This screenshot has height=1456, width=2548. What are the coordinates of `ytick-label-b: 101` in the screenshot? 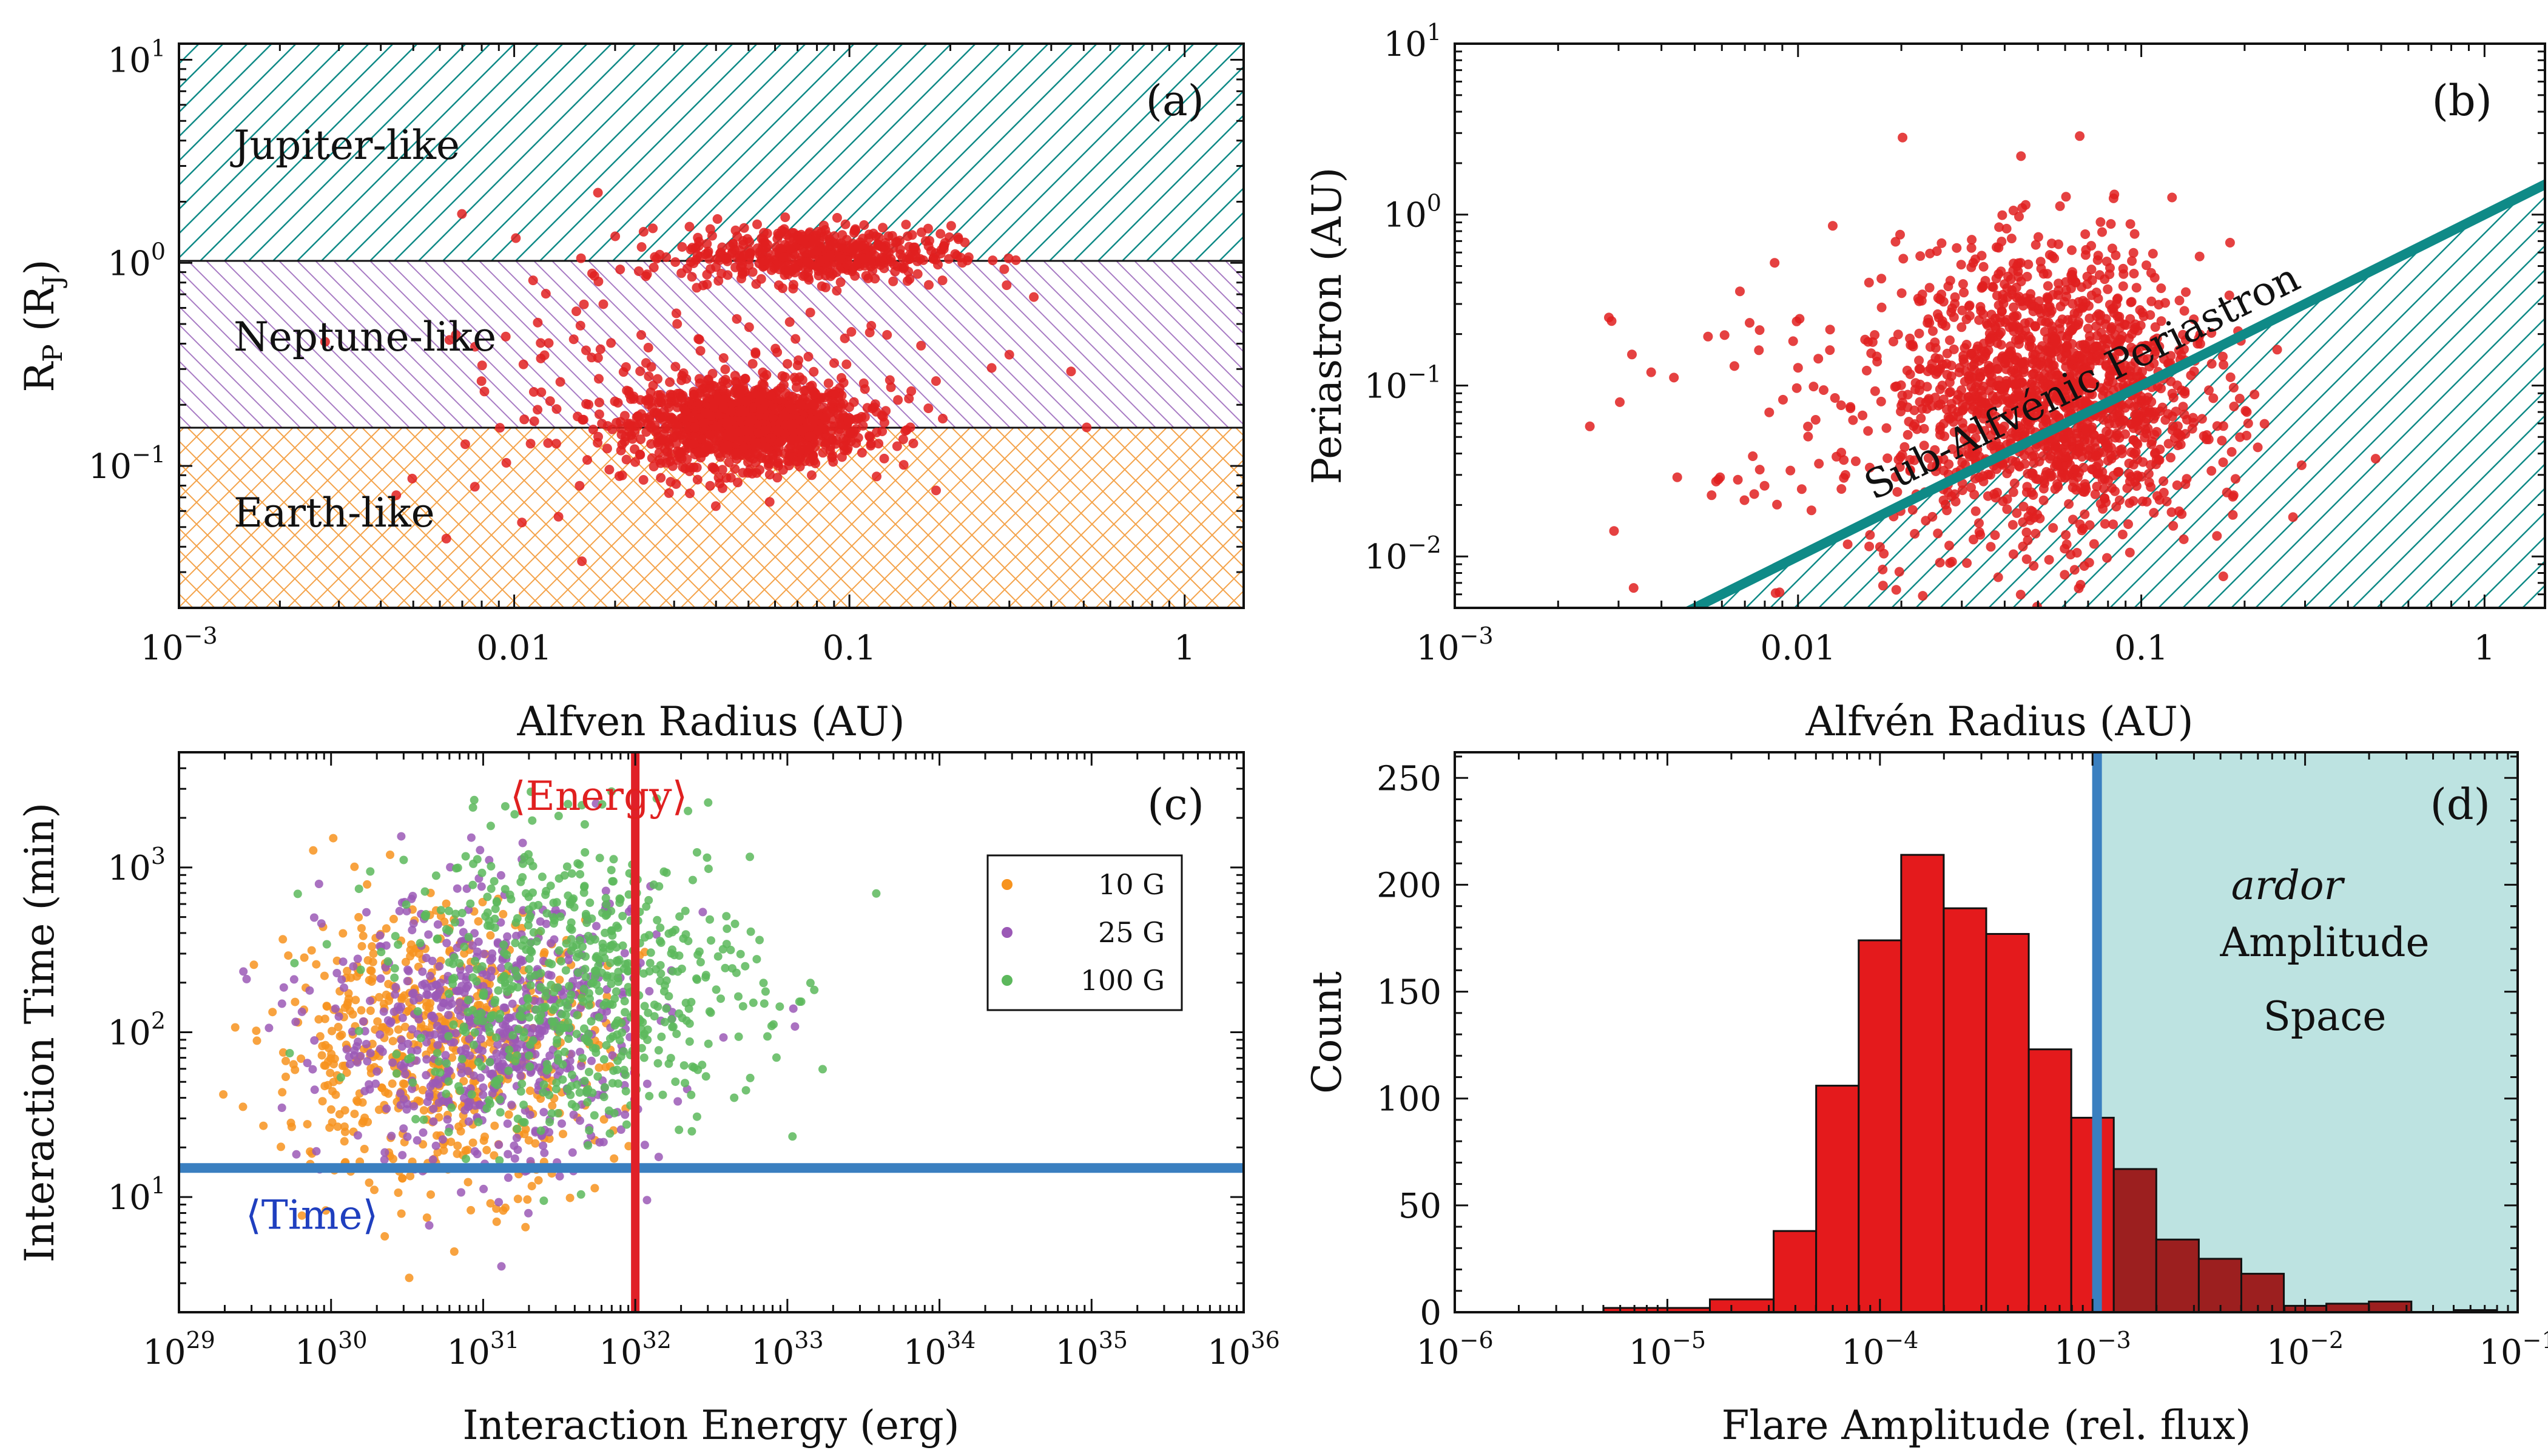 It's located at (1412, 41).